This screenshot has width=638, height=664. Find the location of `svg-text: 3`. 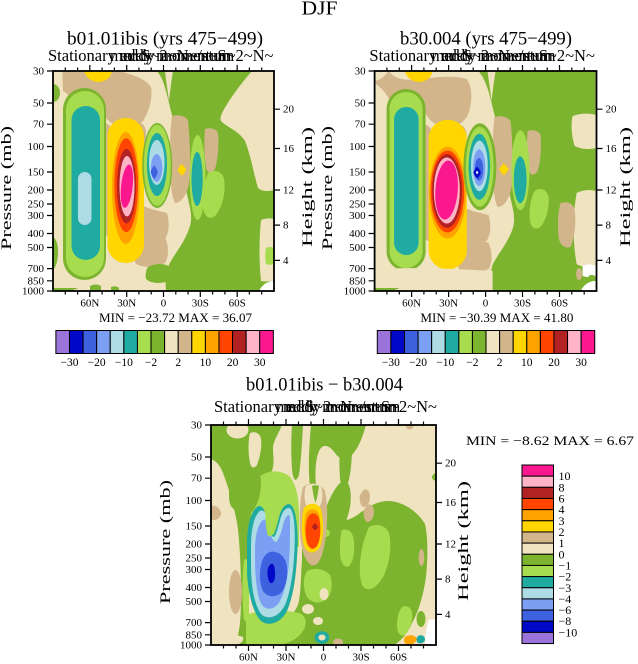

svg-text: 3 is located at coordinates (562, 521).